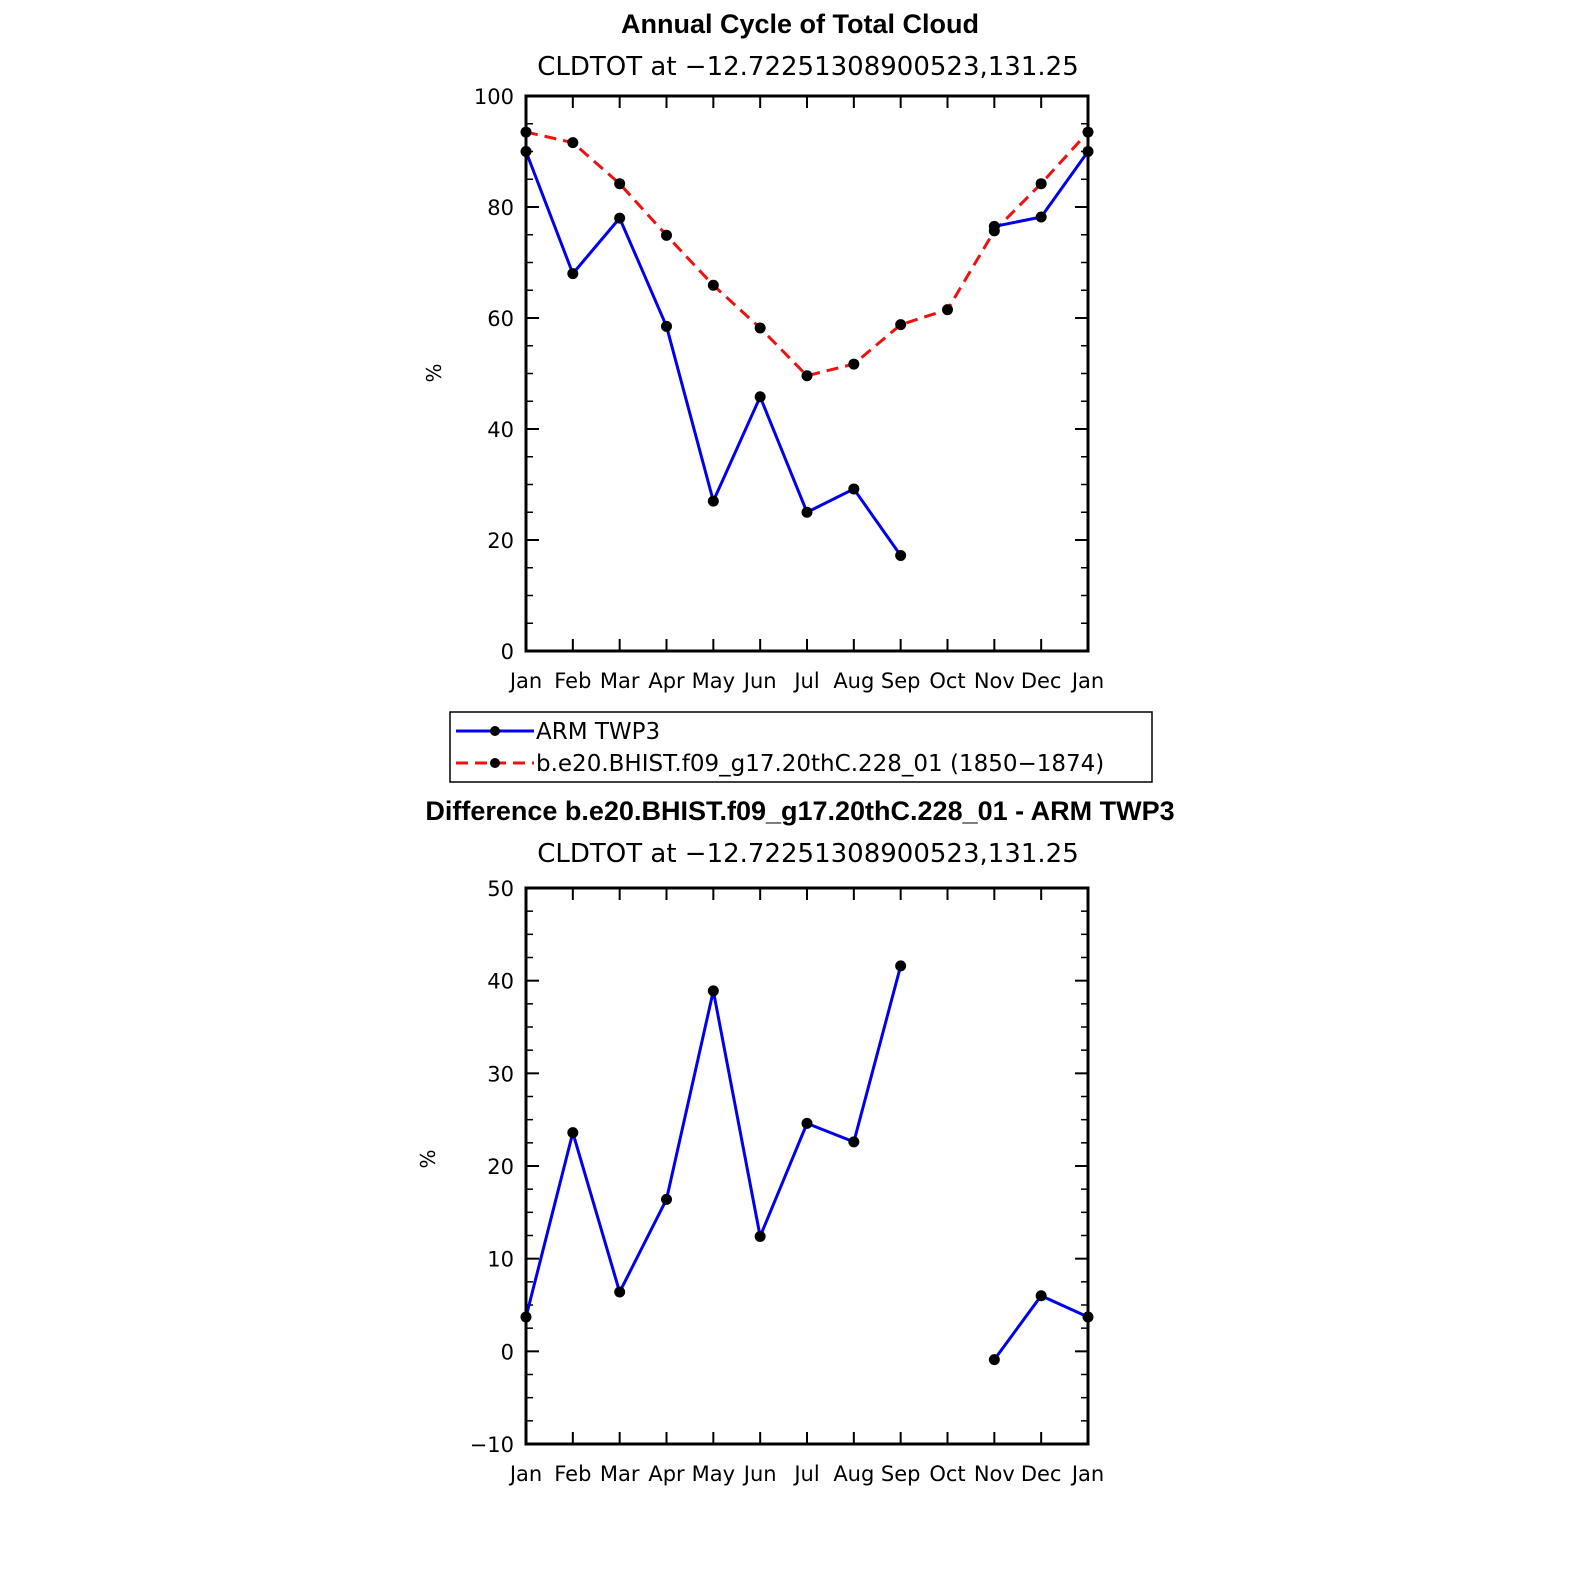  What do you see at coordinates (495, 731) in the screenshot?
I see `legend-marker-obs` at bounding box center [495, 731].